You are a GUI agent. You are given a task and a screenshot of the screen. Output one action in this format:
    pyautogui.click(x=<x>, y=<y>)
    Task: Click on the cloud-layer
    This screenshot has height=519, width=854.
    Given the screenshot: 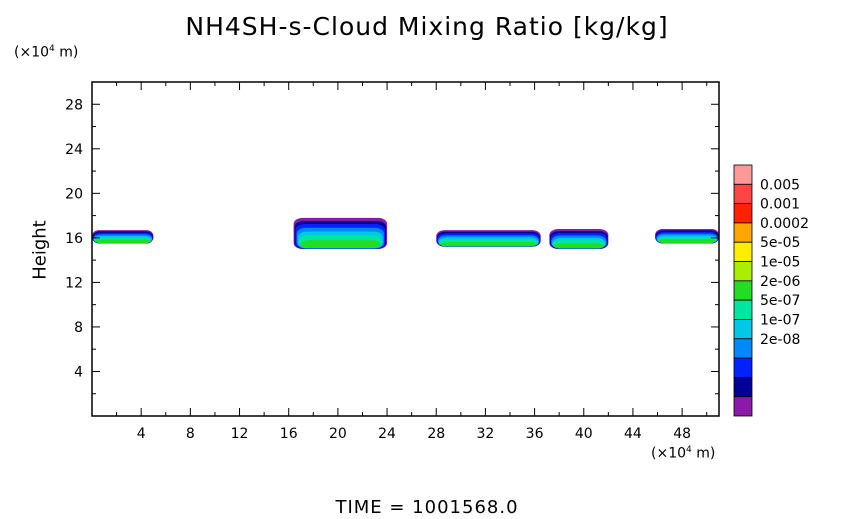 What is the action you would take?
    pyautogui.click(x=405, y=233)
    